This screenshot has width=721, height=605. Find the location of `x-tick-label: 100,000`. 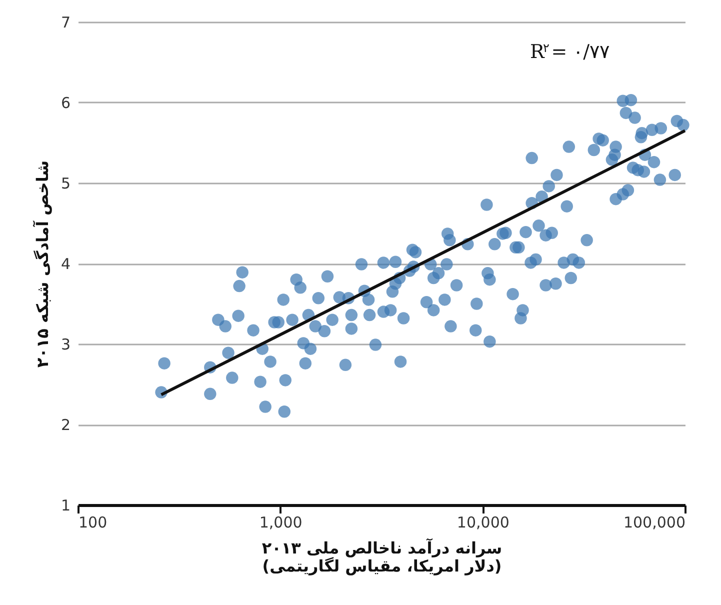

x-tick-label: 100,000 is located at coordinates (654, 523).